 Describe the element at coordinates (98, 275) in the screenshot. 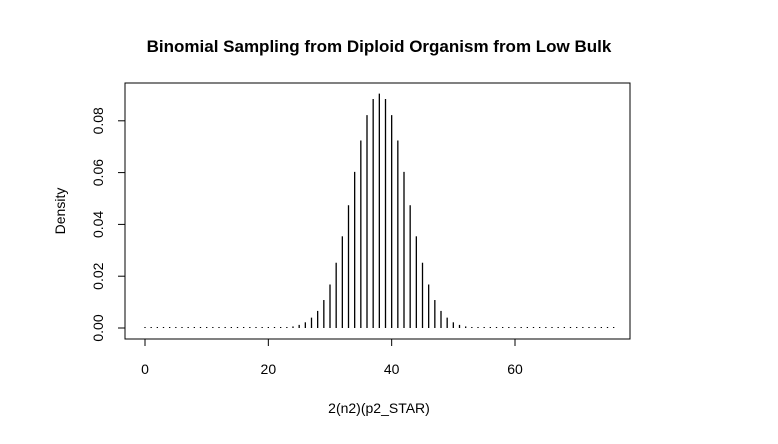

I see `y-tick-label: 0.02` at that location.